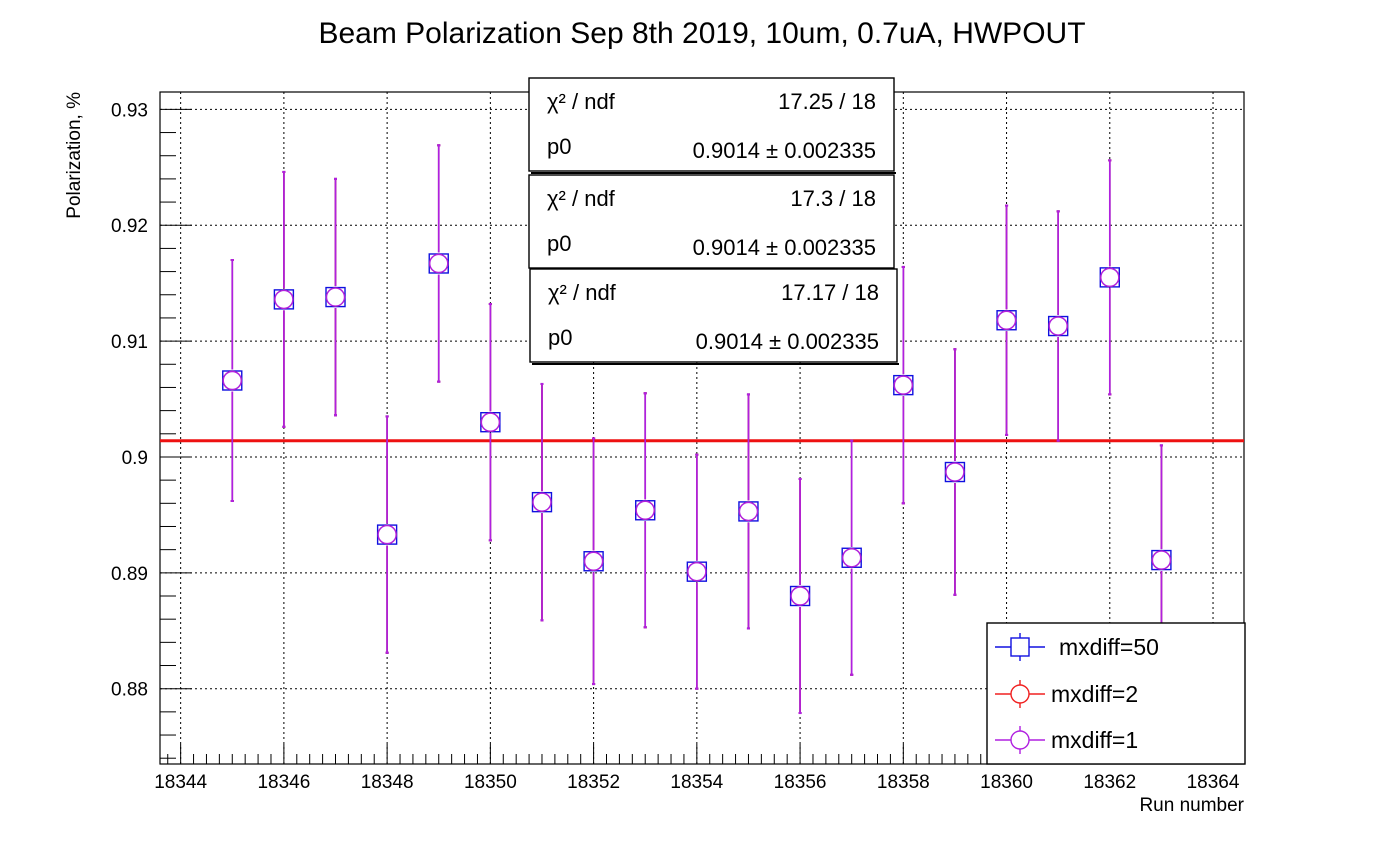 This screenshot has width=1384, height=858. I want to click on x-tick-label: 18344, so click(180, 782).